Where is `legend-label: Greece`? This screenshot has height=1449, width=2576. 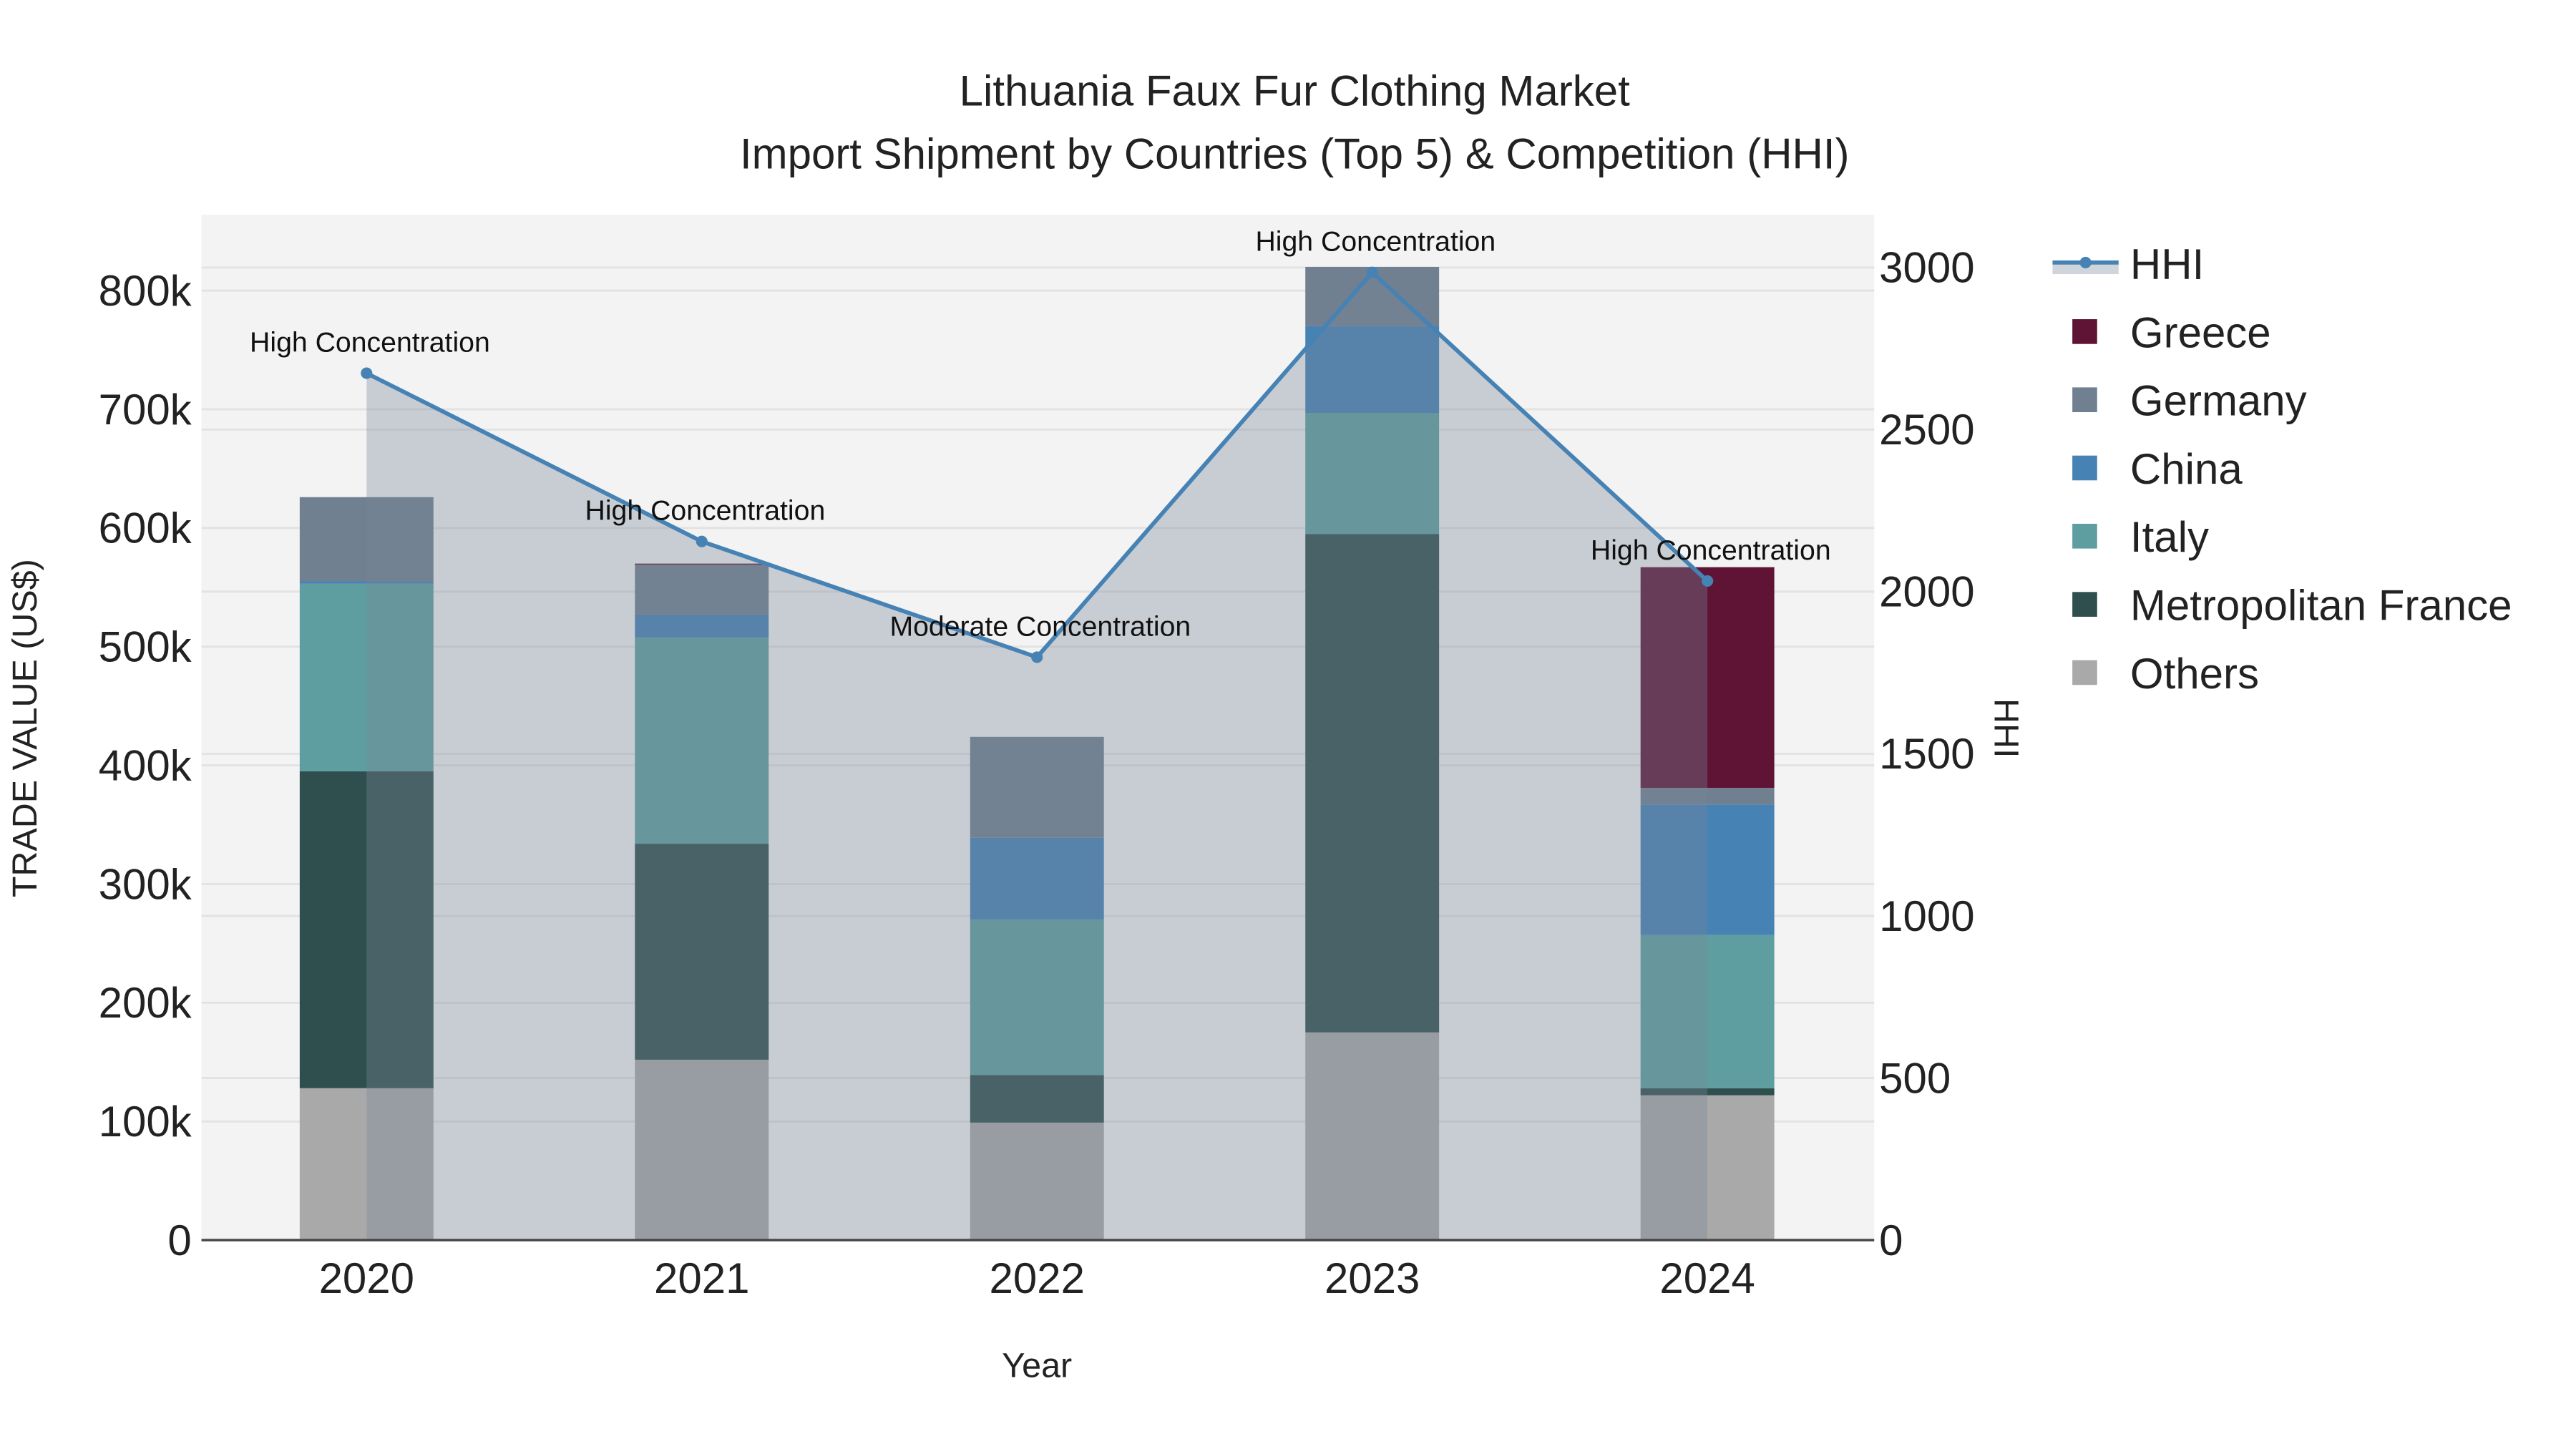
legend-label: Greece is located at coordinates (2200, 332).